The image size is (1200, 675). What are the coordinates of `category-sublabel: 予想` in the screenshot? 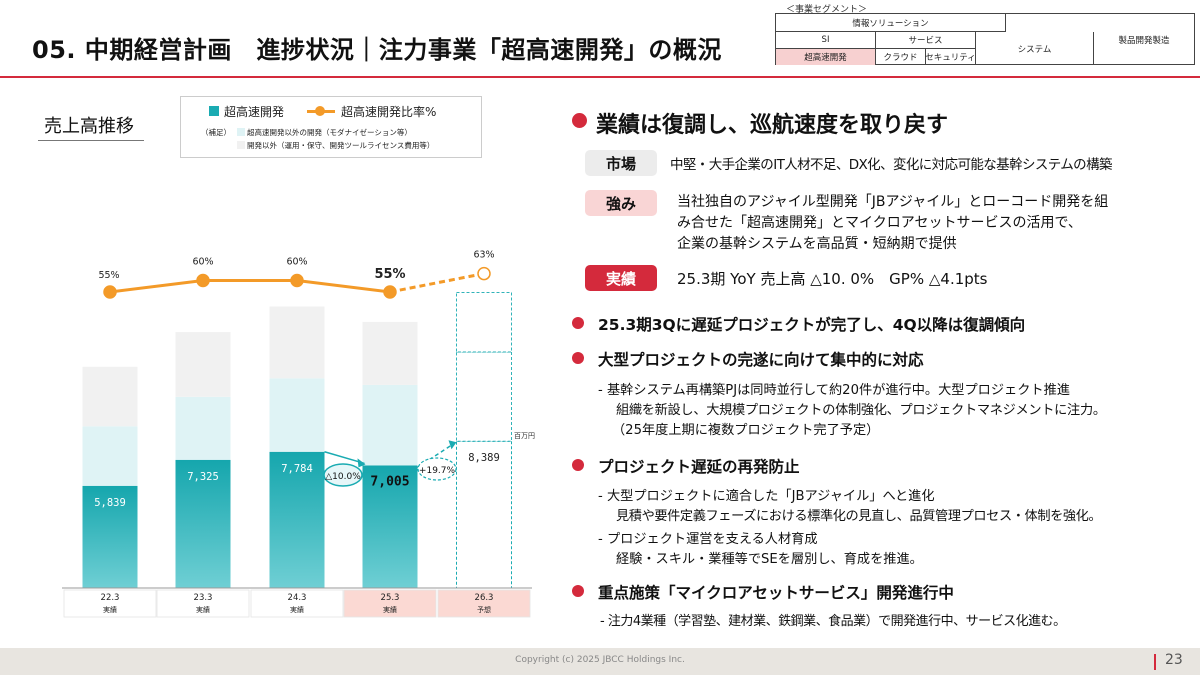 It's located at (484, 609).